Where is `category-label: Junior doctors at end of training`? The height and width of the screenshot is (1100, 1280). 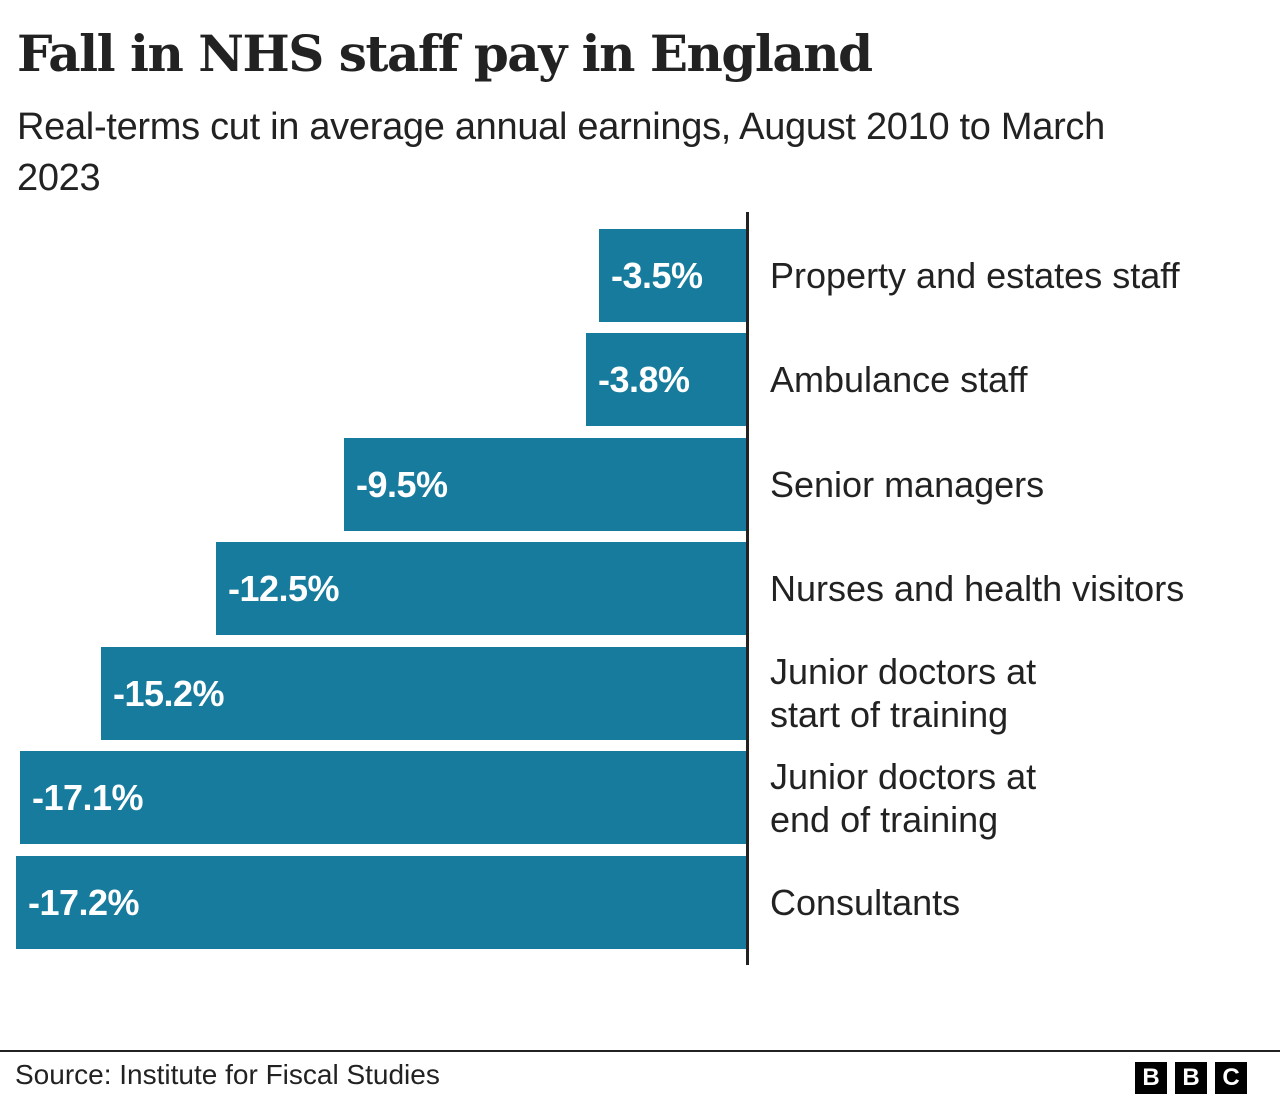 category-label: Junior doctors at end of training is located at coordinates (903, 798).